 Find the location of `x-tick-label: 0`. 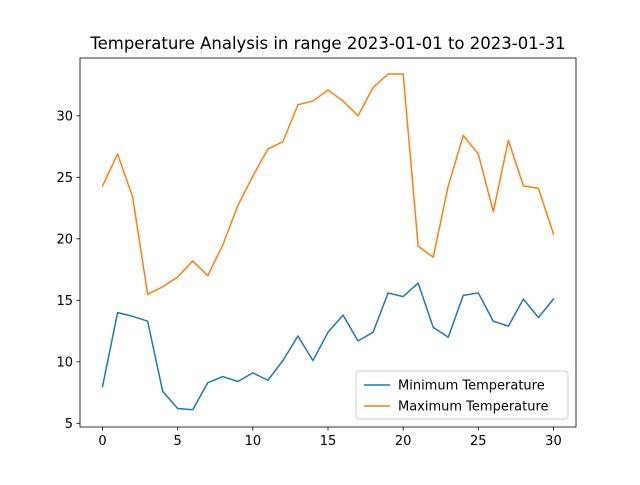

x-tick-label: 0 is located at coordinates (102, 441).